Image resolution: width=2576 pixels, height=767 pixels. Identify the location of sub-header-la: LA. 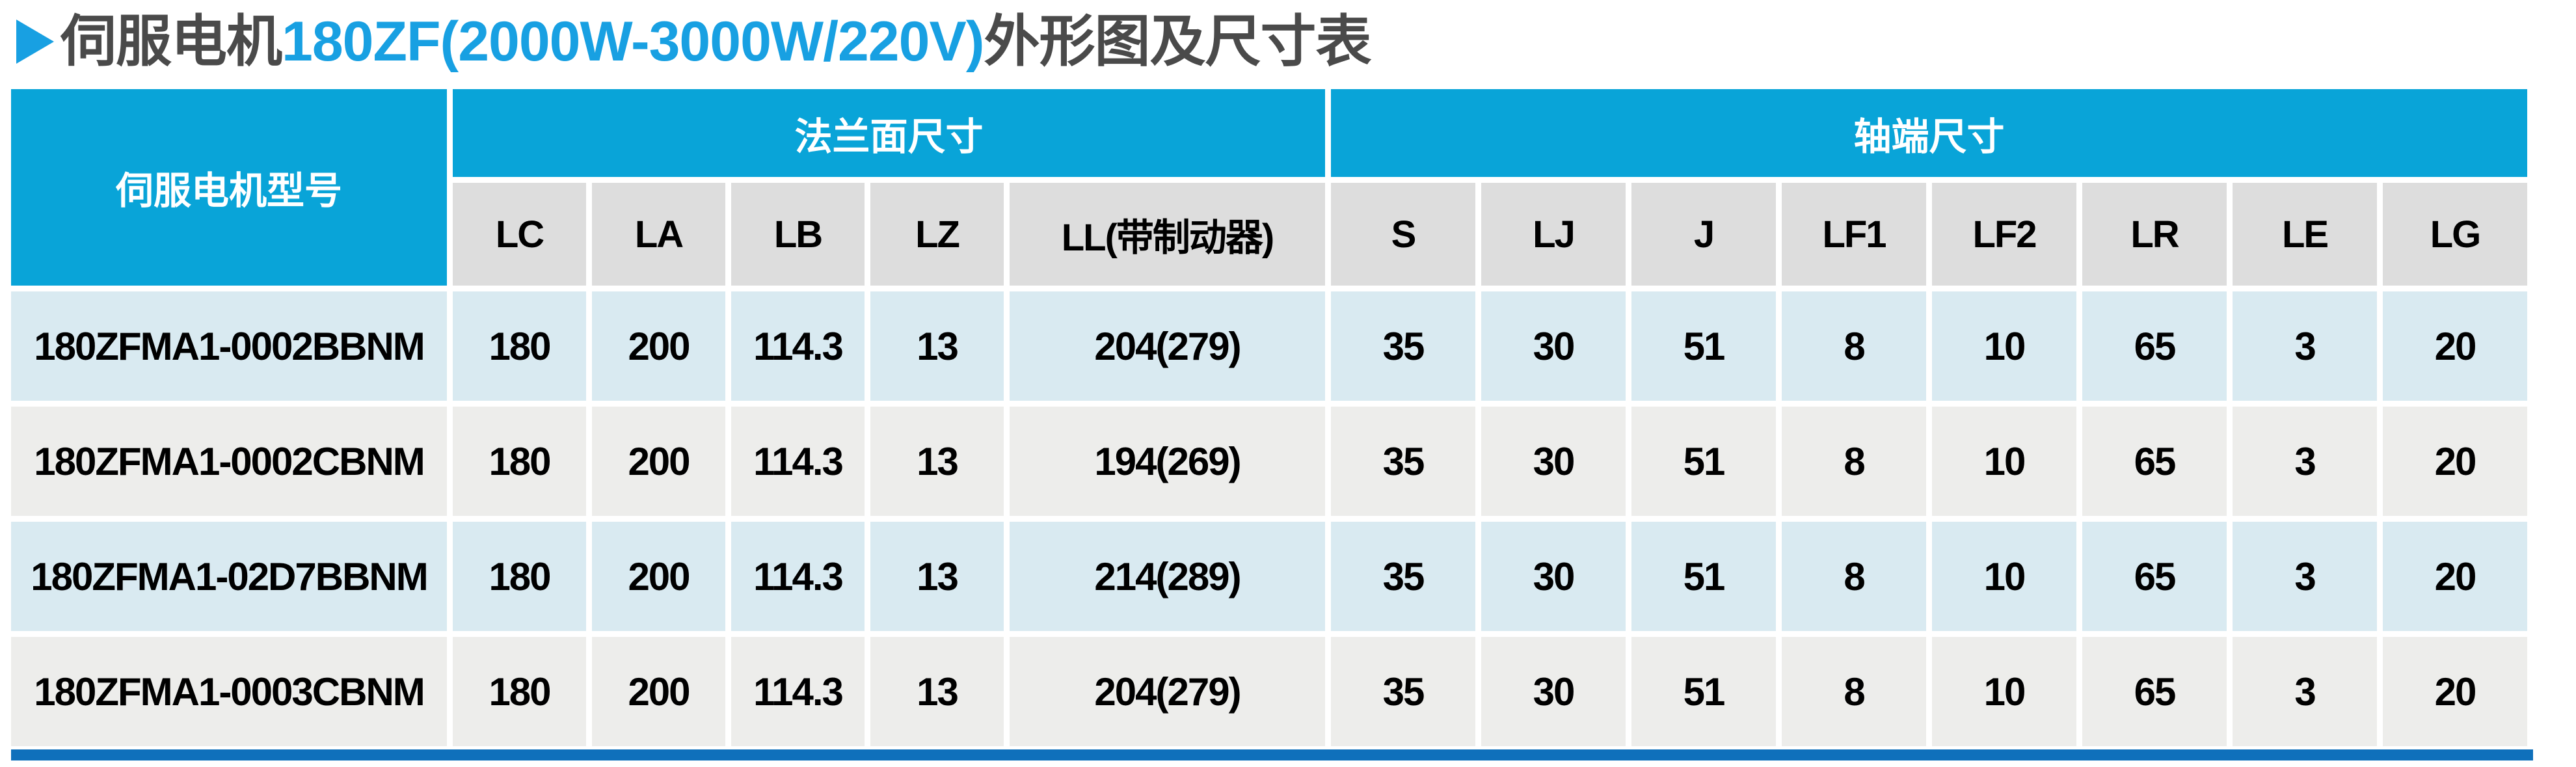
(658, 234).